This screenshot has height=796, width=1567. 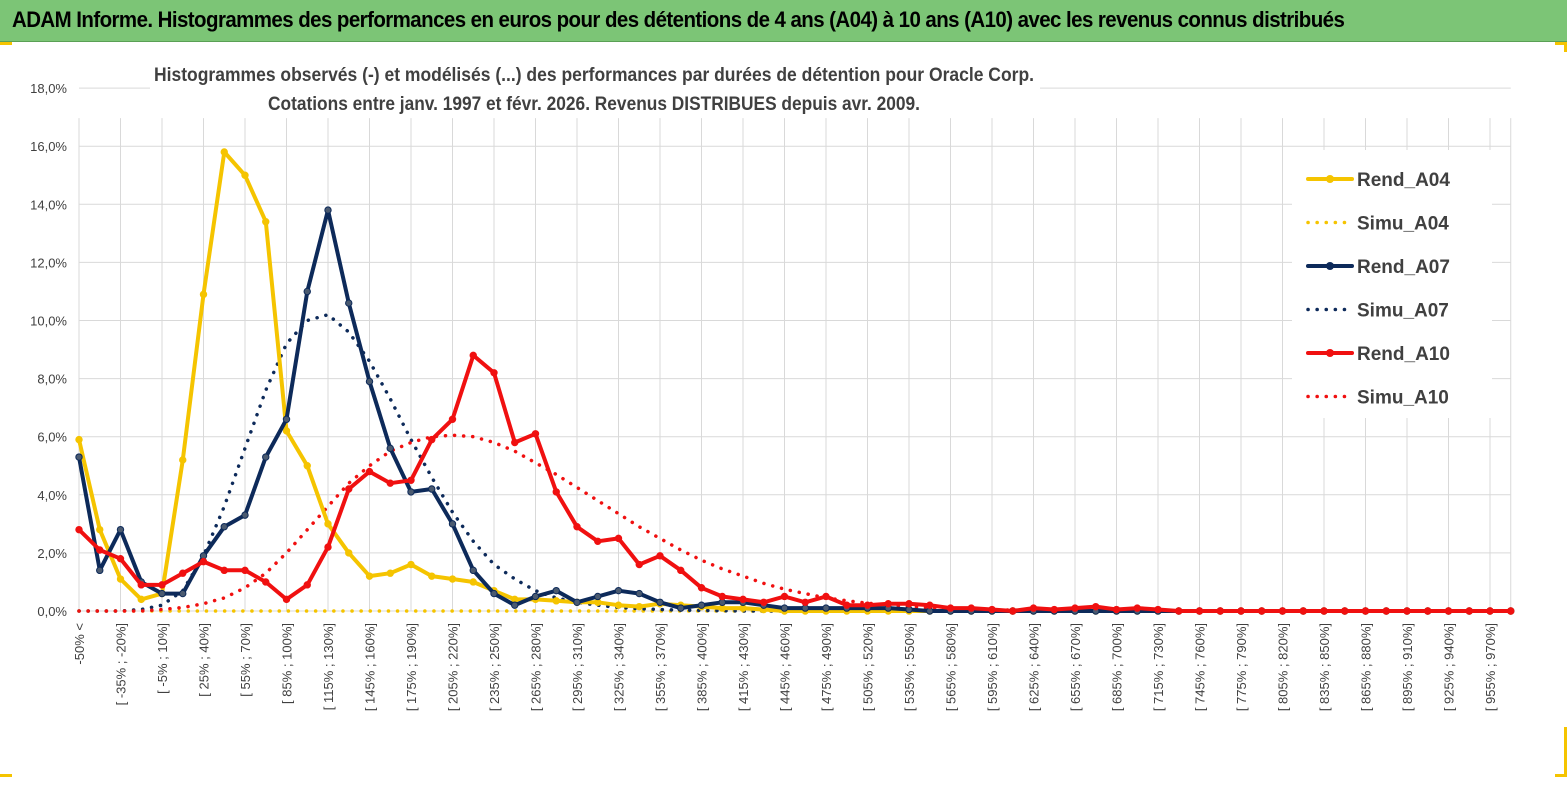 What do you see at coordinates (1565, 752) in the screenshot?
I see `corner-accent-bottom-right-side` at bounding box center [1565, 752].